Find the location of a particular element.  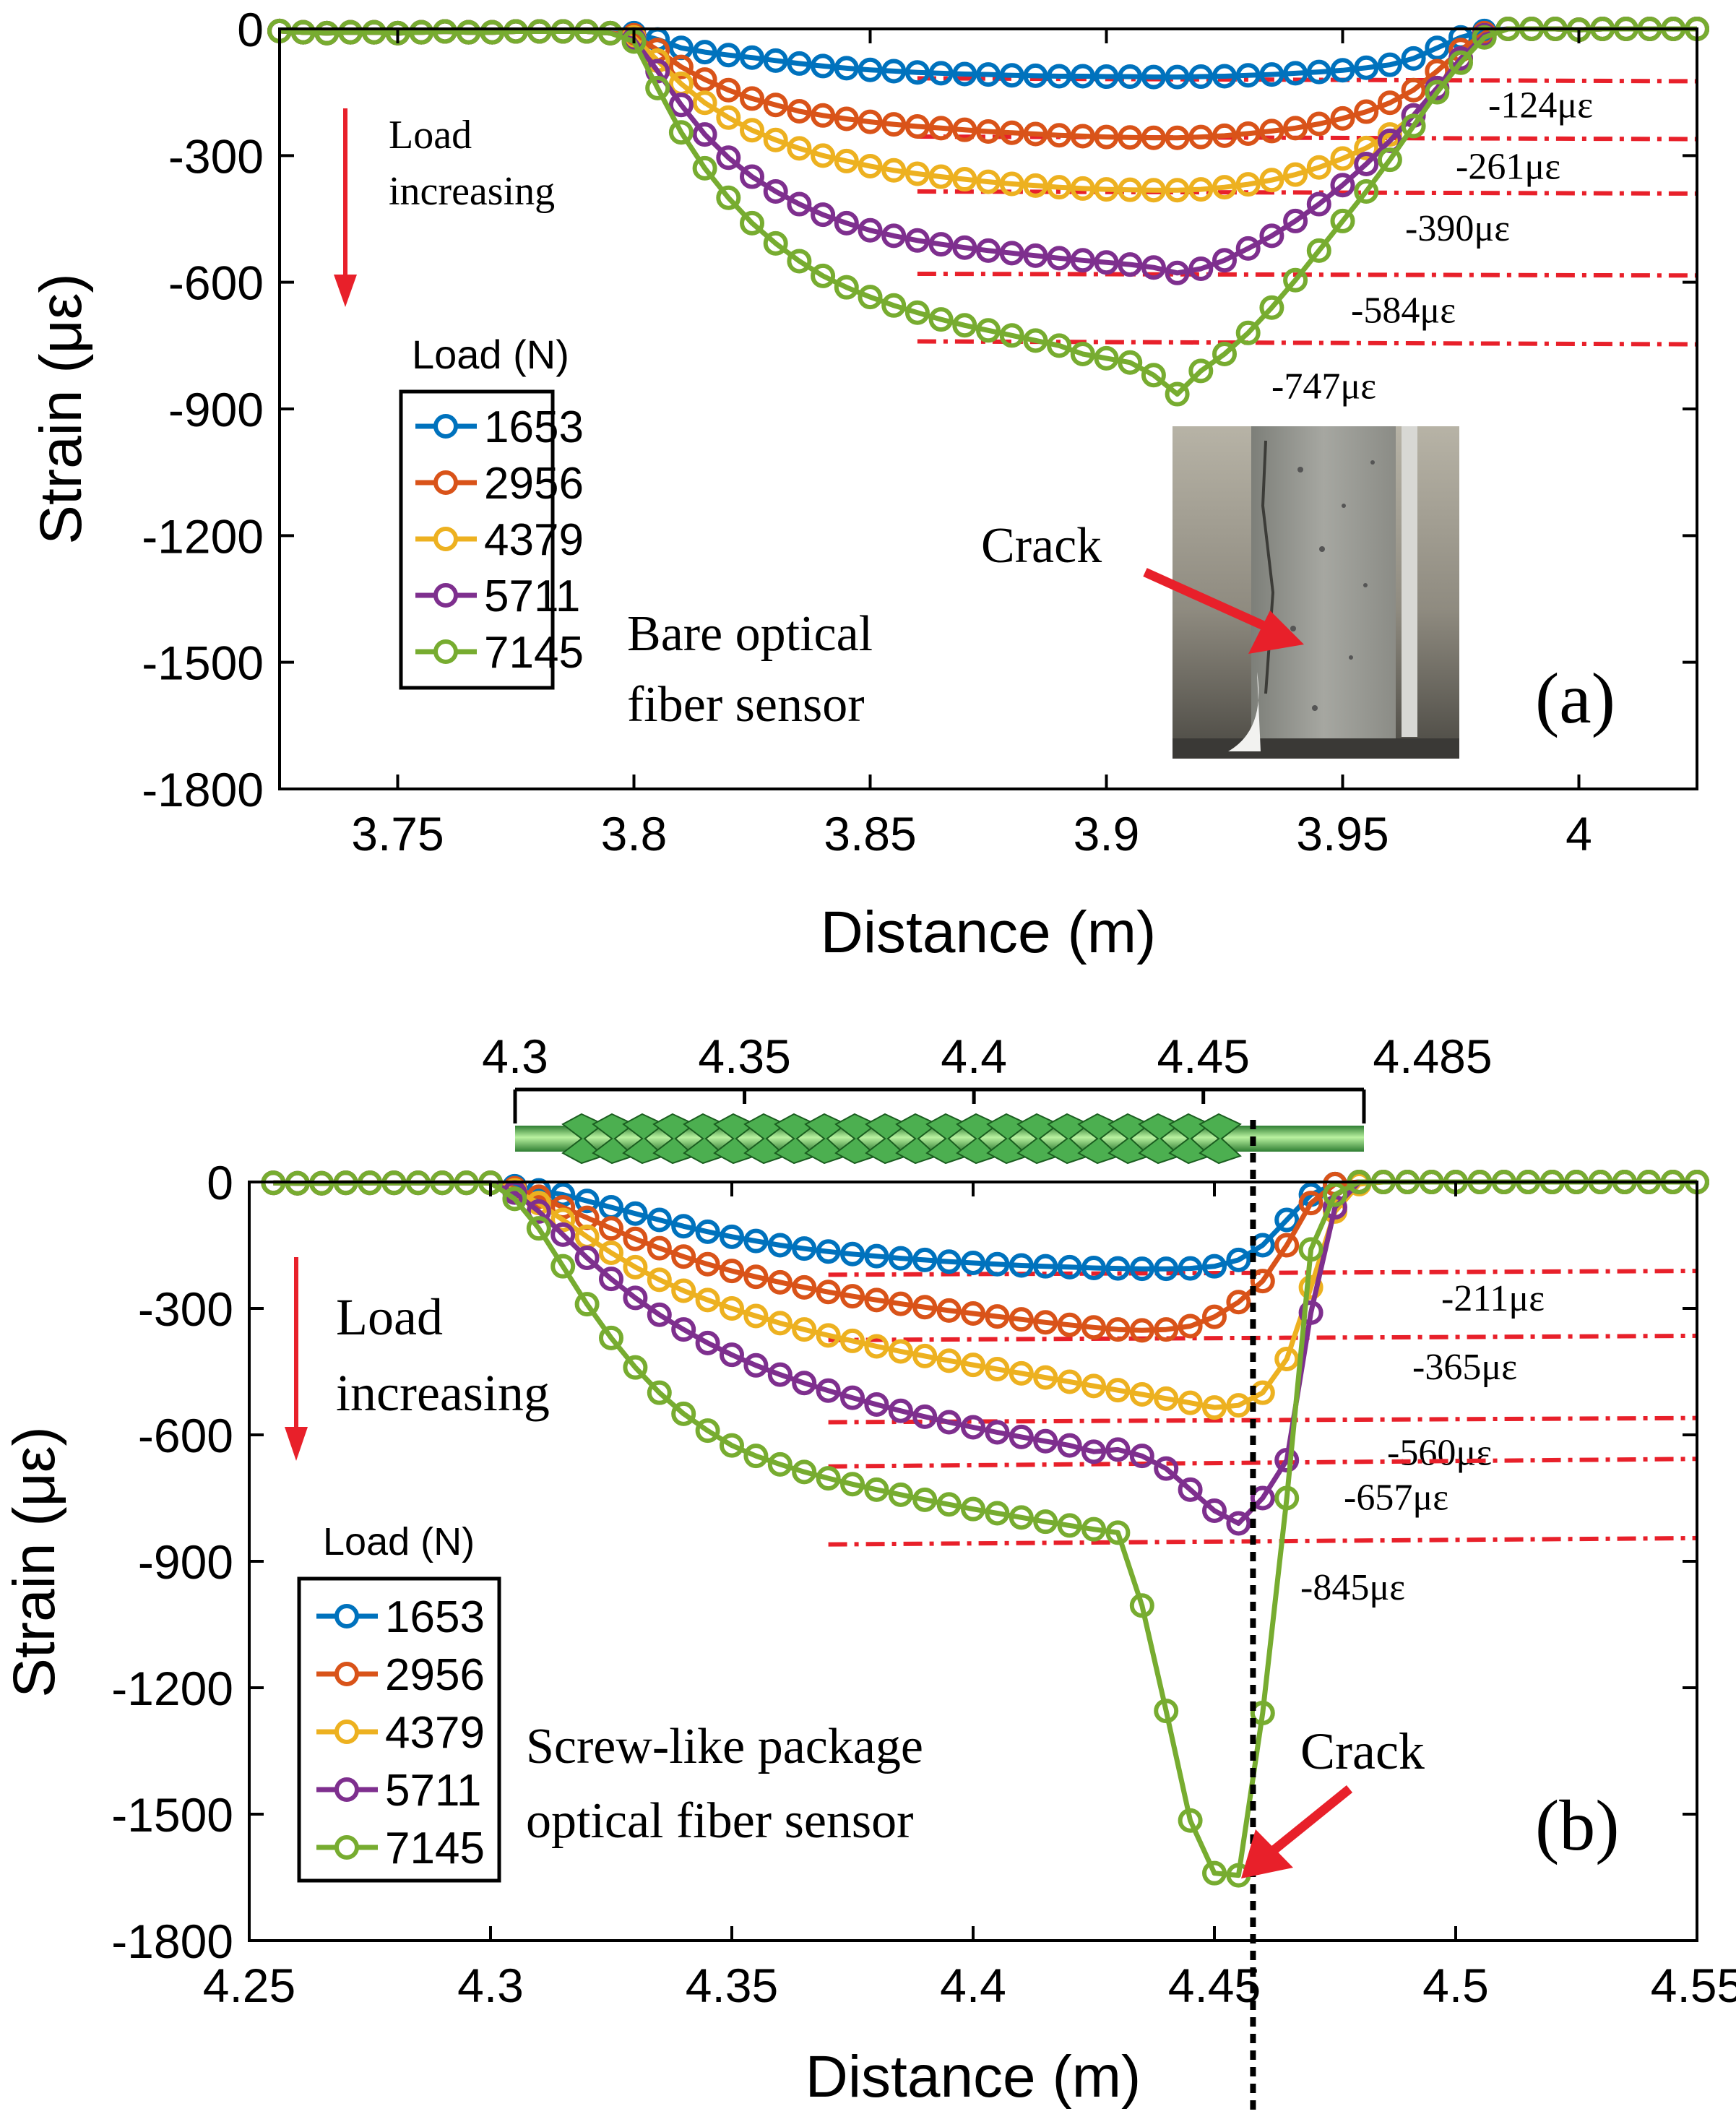

a-legend-label-1653: 1653 is located at coordinates (534, 427).